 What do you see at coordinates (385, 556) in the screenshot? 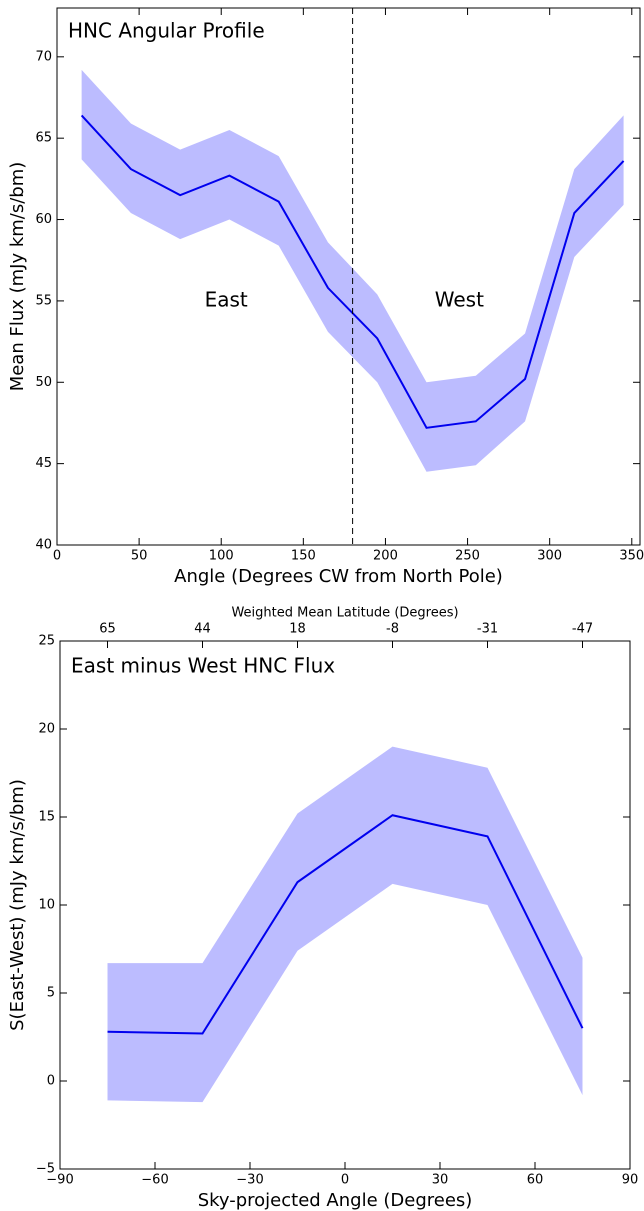
I see `x-tick-label: 200` at bounding box center [385, 556].